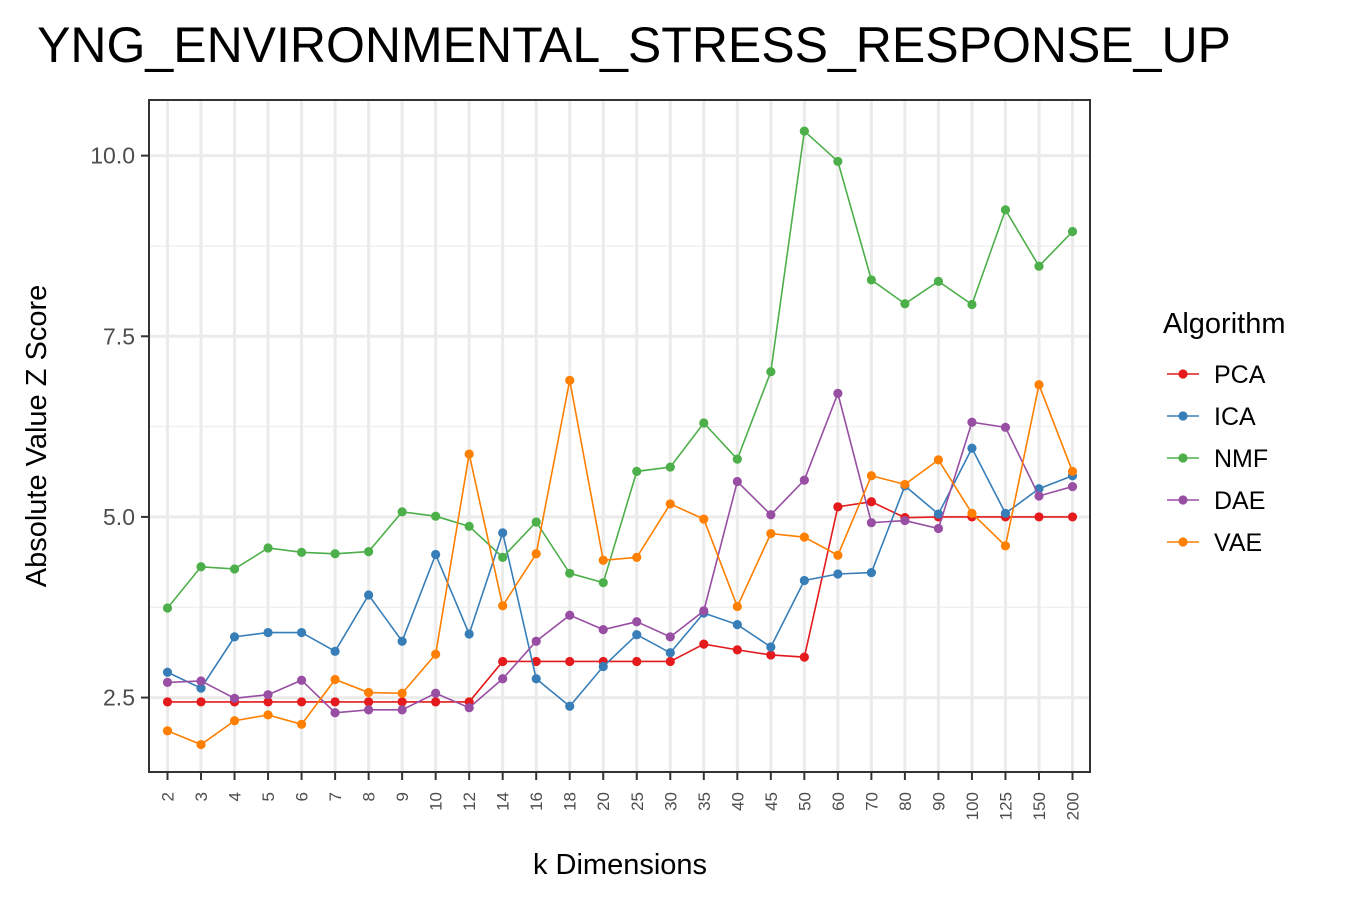 Image resolution: width=1350 pixels, height=900 pixels. What do you see at coordinates (620, 865) in the screenshot?
I see `x-axis-title: k Dimensions` at bounding box center [620, 865].